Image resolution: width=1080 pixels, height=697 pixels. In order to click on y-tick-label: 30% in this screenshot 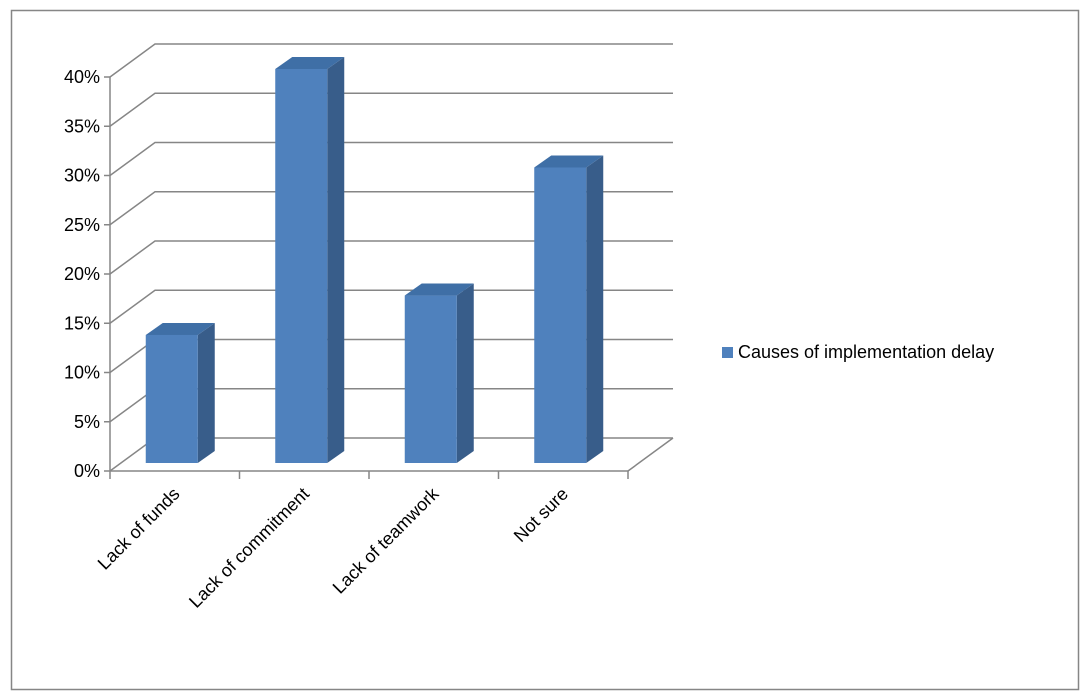, I will do `click(82, 176)`.